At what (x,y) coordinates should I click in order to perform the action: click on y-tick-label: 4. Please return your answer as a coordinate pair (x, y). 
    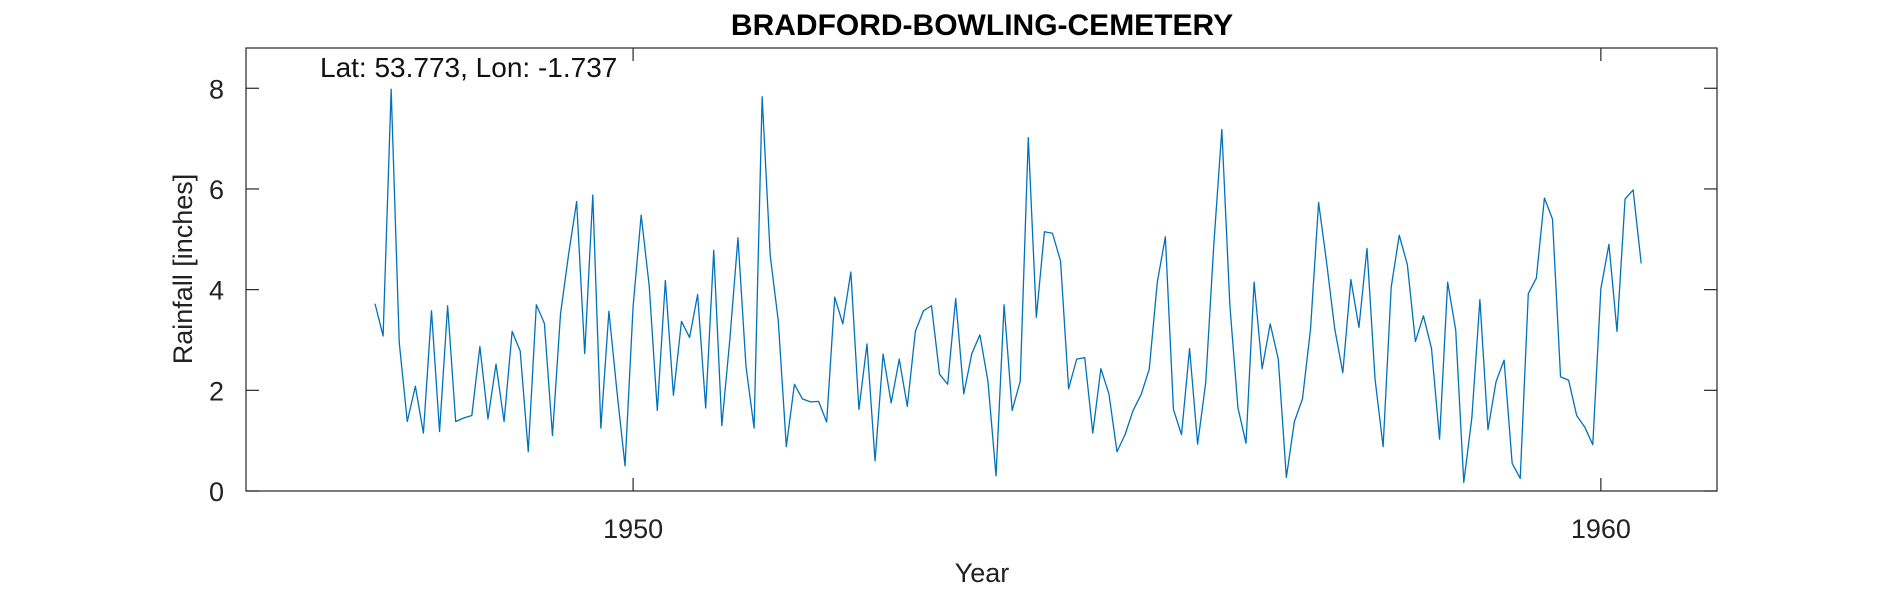
    Looking at the image, I should click on (216, 291).